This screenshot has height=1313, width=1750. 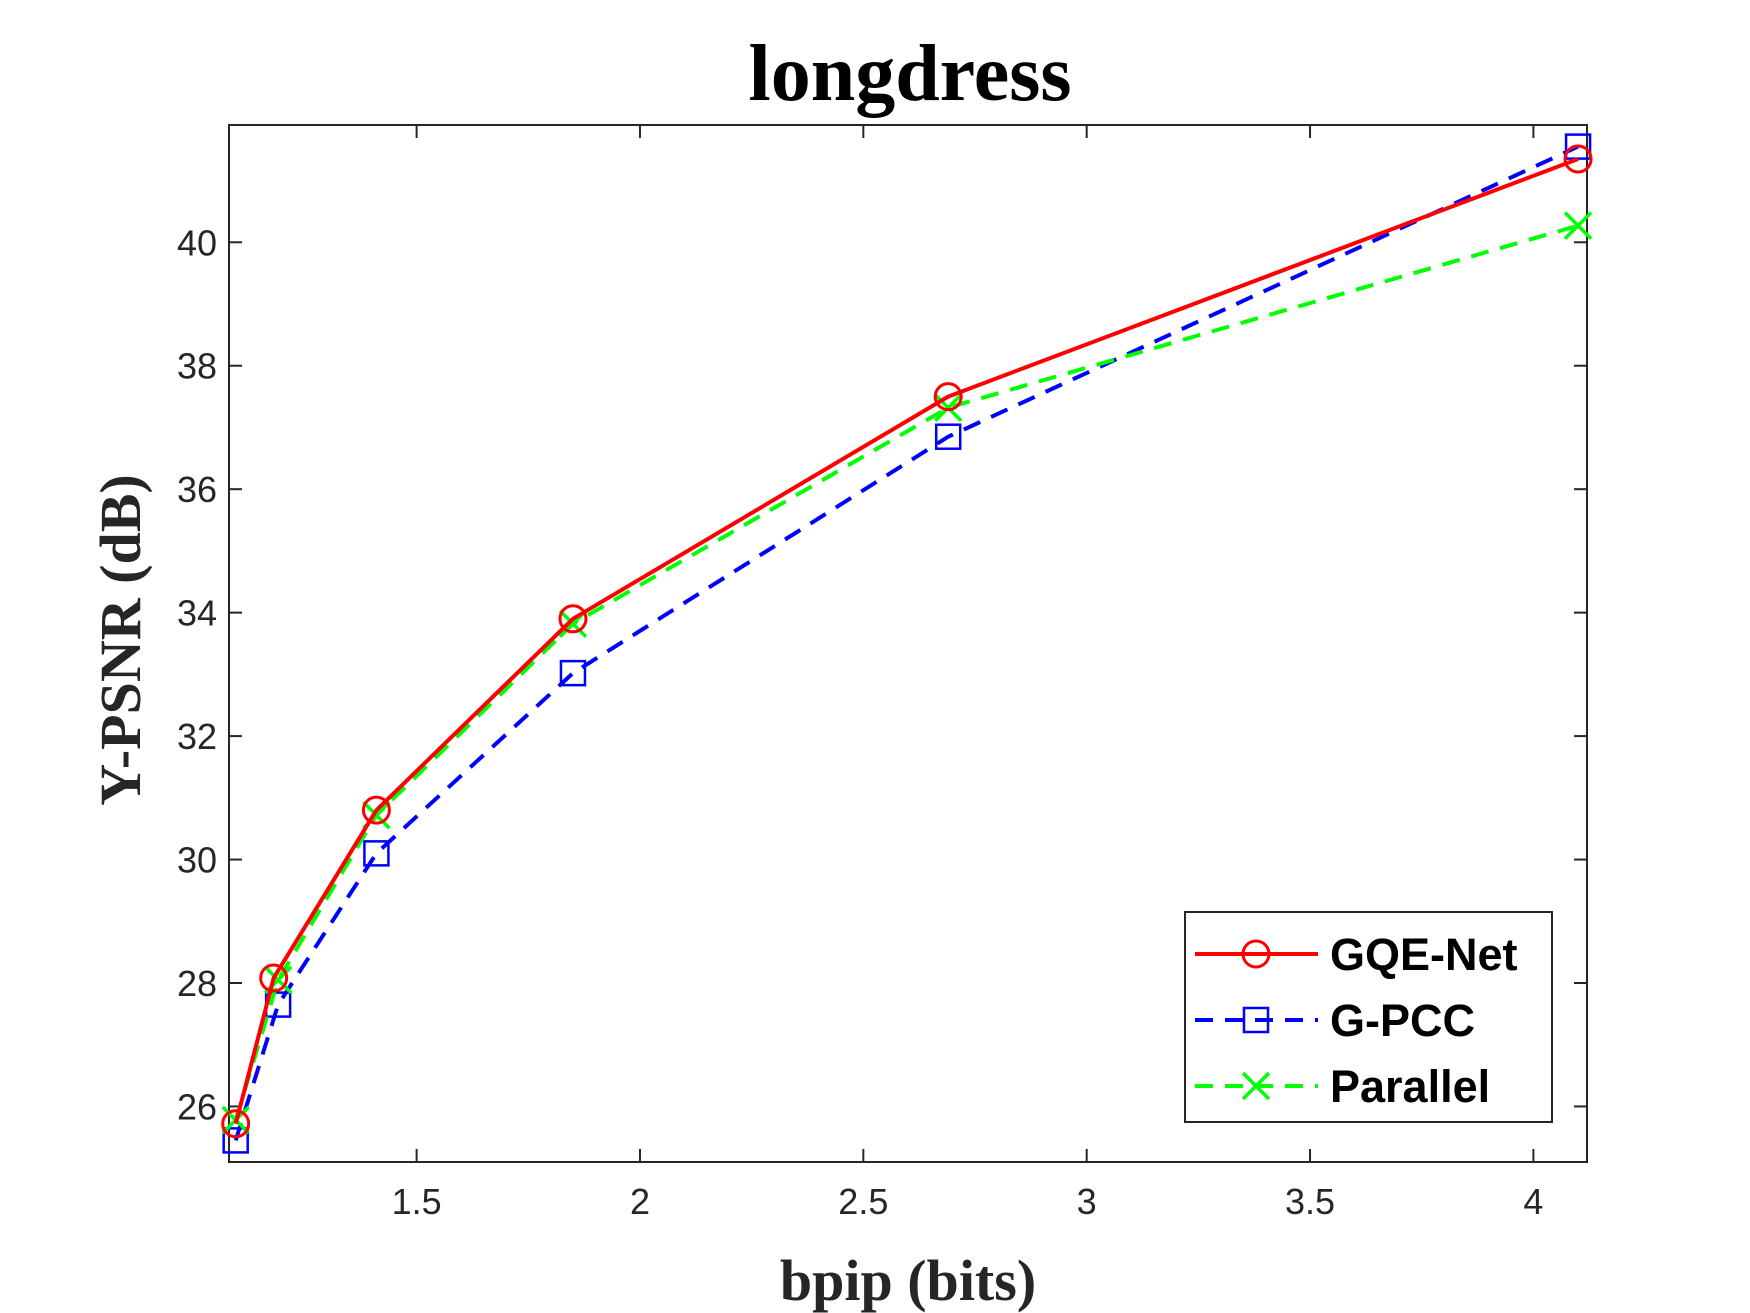 I want to click on x-tick-label: 3, so click(x=1087, y=1201).